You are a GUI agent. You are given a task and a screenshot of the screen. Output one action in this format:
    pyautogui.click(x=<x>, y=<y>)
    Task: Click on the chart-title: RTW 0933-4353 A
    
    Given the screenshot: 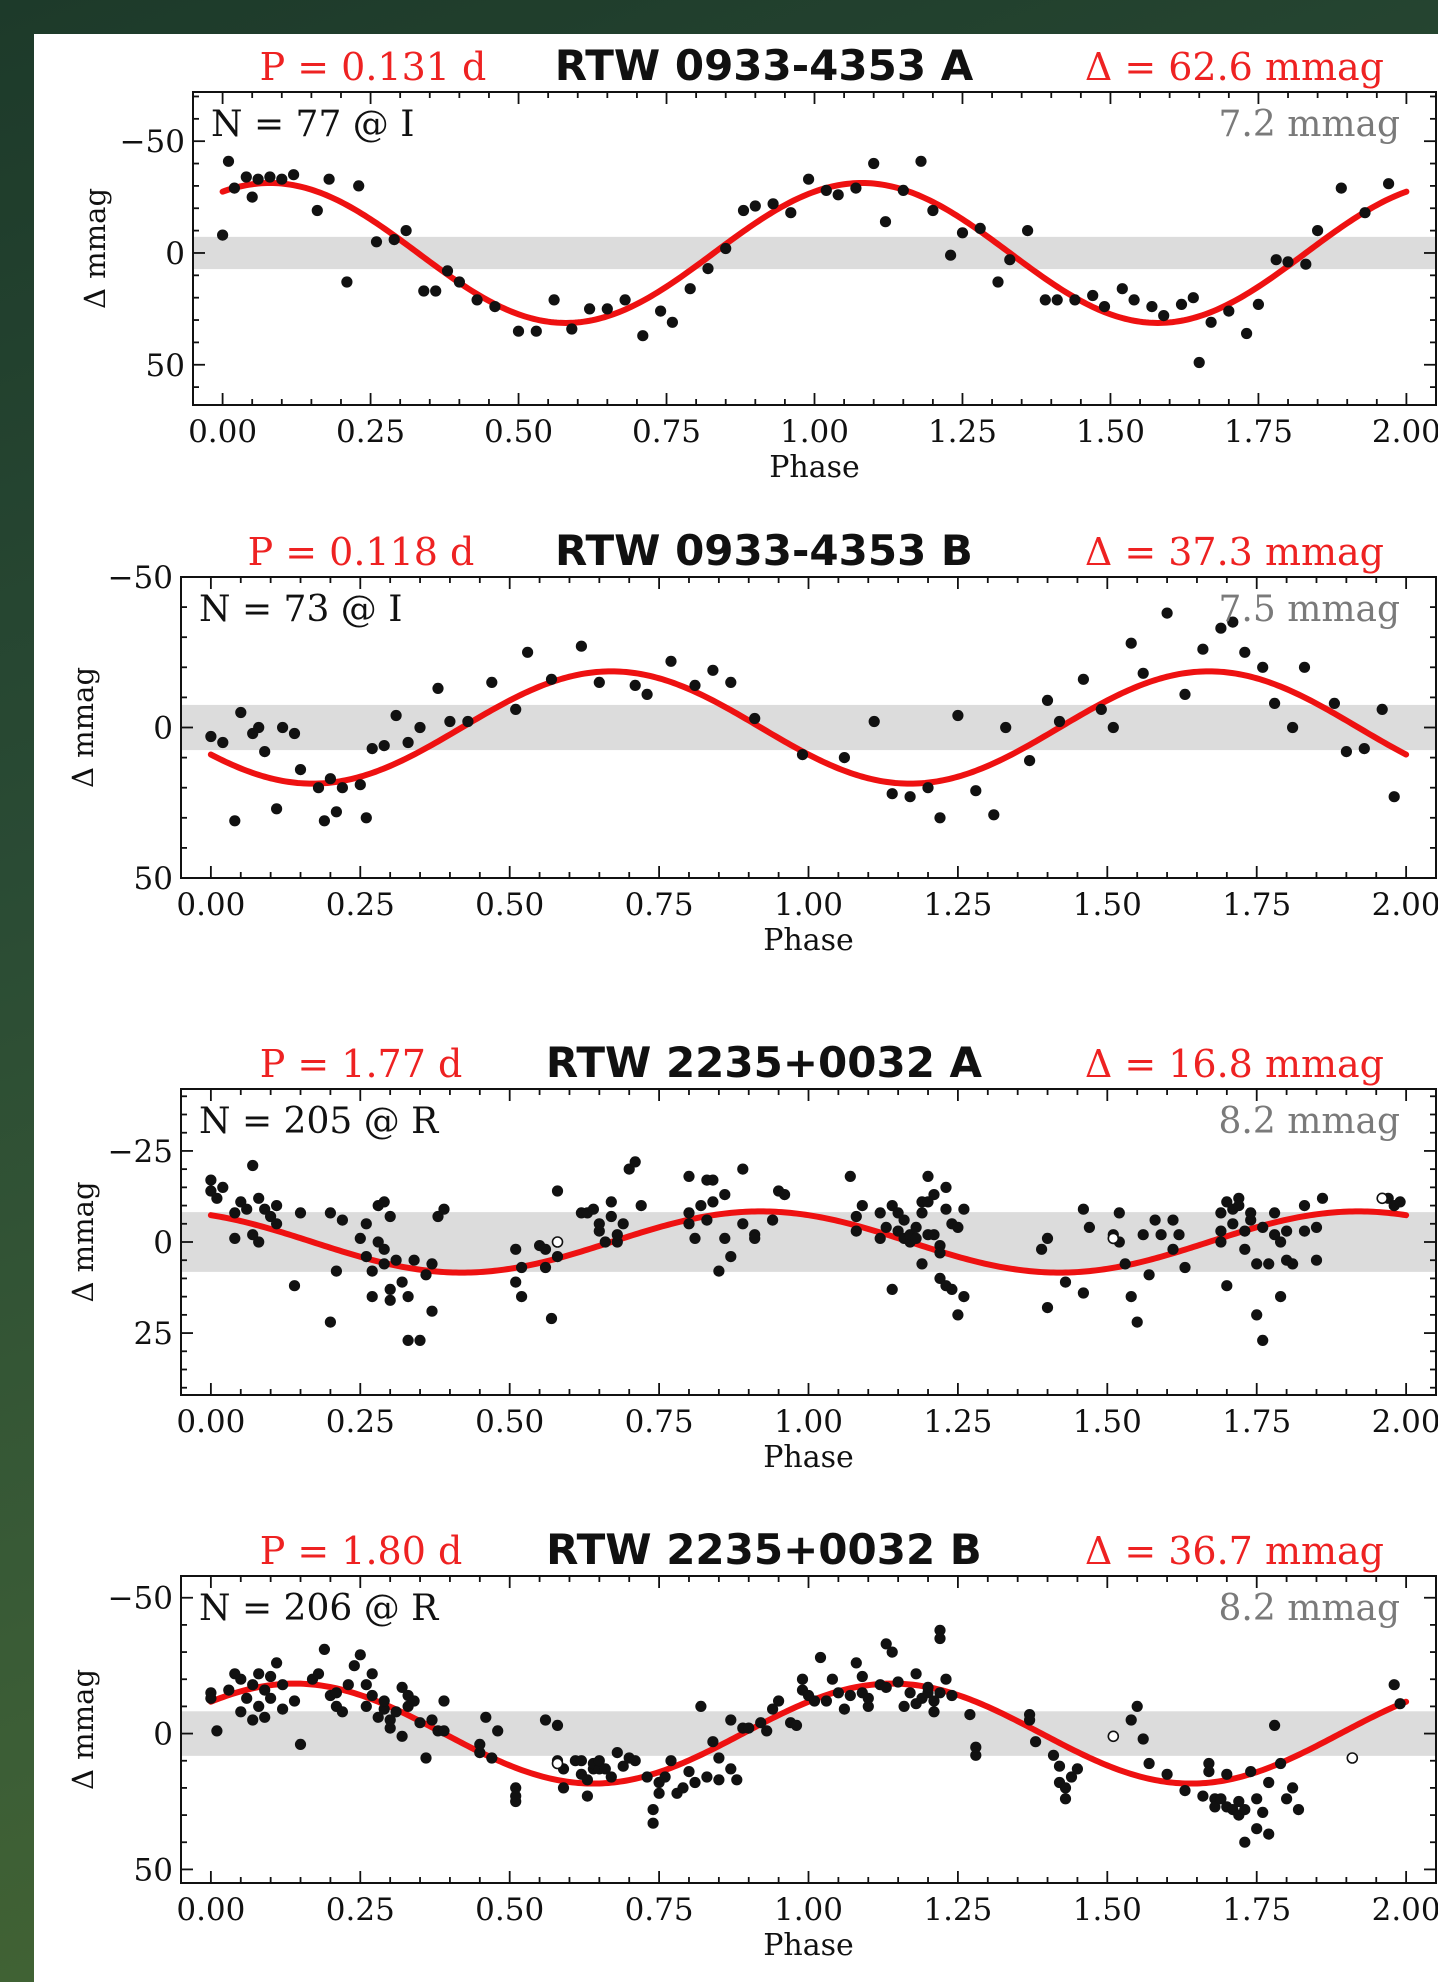 What is the action you would take?
    pyautogui.click(x=764, y=65)
    